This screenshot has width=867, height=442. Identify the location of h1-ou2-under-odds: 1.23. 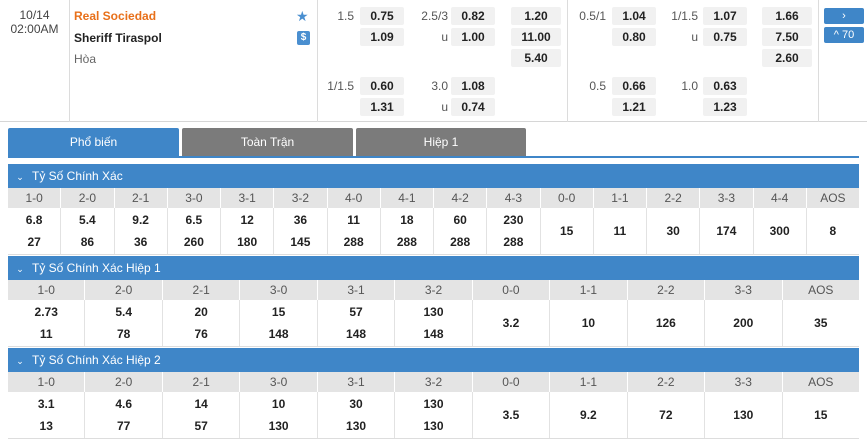
(725, 107).